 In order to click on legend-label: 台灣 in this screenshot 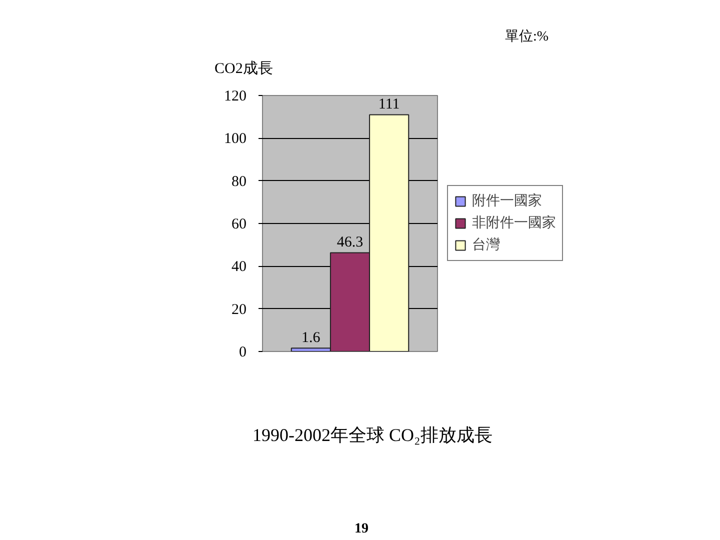, I will do `click(486, 245)`.